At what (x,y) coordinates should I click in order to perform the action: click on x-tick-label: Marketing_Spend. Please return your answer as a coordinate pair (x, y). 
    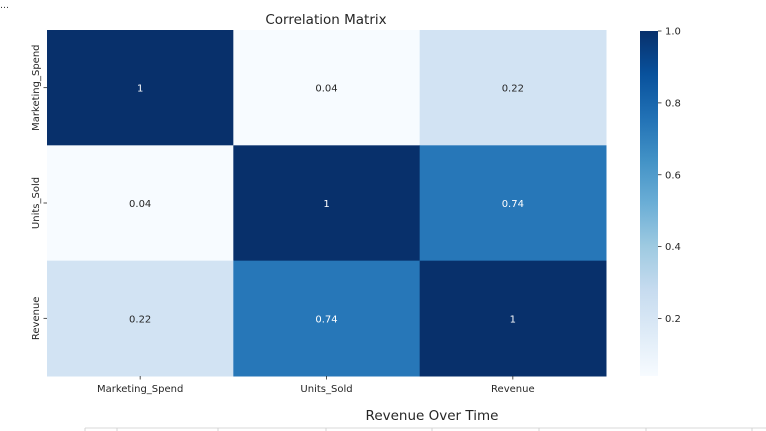
    Looking at the image, I should click on (140, 389).